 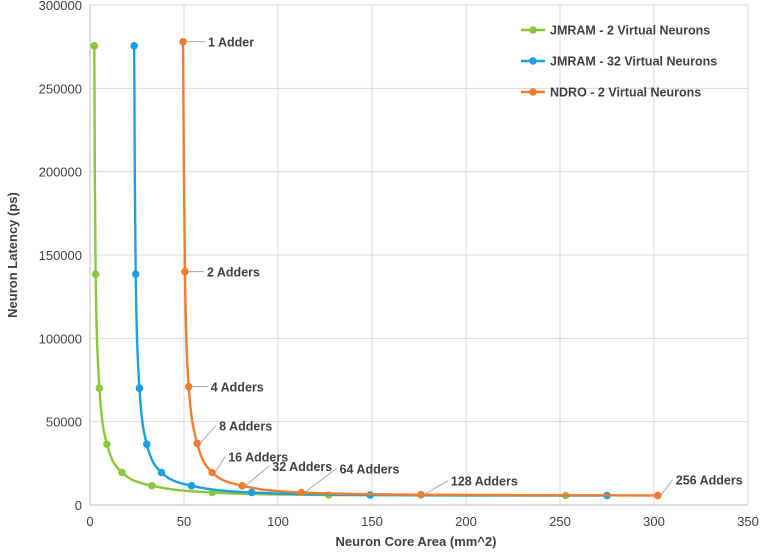 What do you see at coordinates (416, 541) in the screenshot?
I see `x-axis-title: Neuron Core Area (mm^2)` at bounding box center [416, 541].